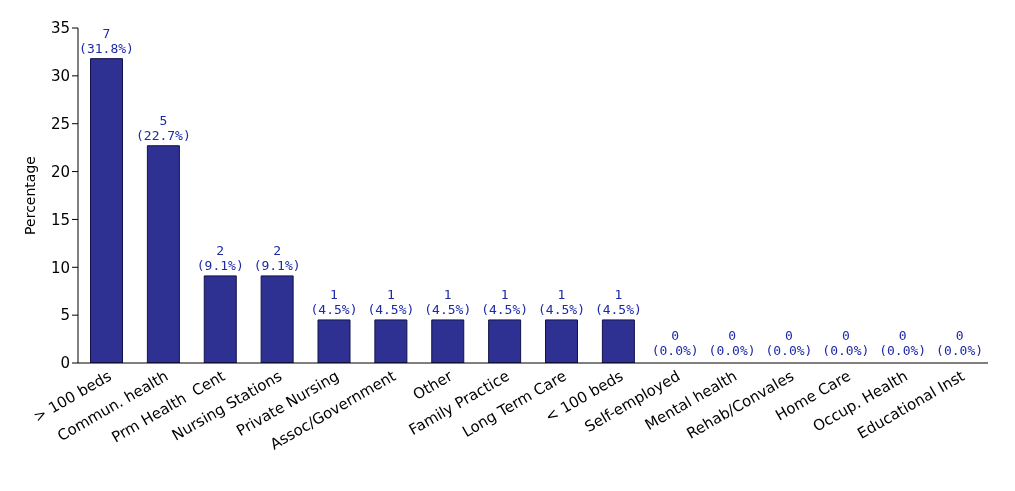 The height and width of the screenshot is (491, 1015). I want to click on y-tick-label: 10, so click(60, 267).